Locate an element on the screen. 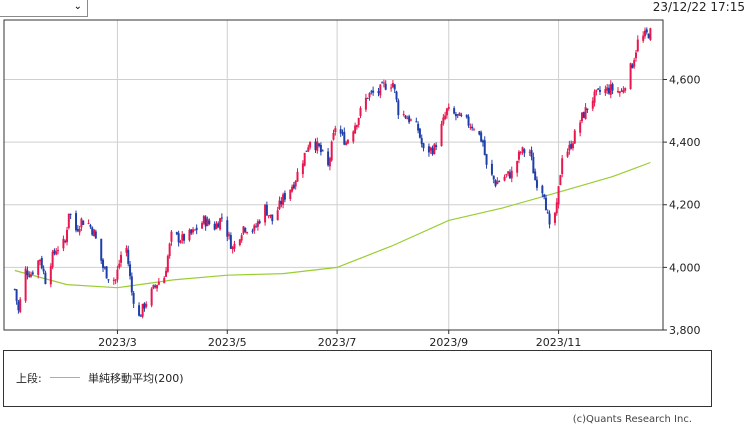 Image resolution: width=747 pixels, height=429 pixels. y-axis-ticks: 3,800 4,000 4,200 4,400 4,600 is located at coordinates (682, 205).